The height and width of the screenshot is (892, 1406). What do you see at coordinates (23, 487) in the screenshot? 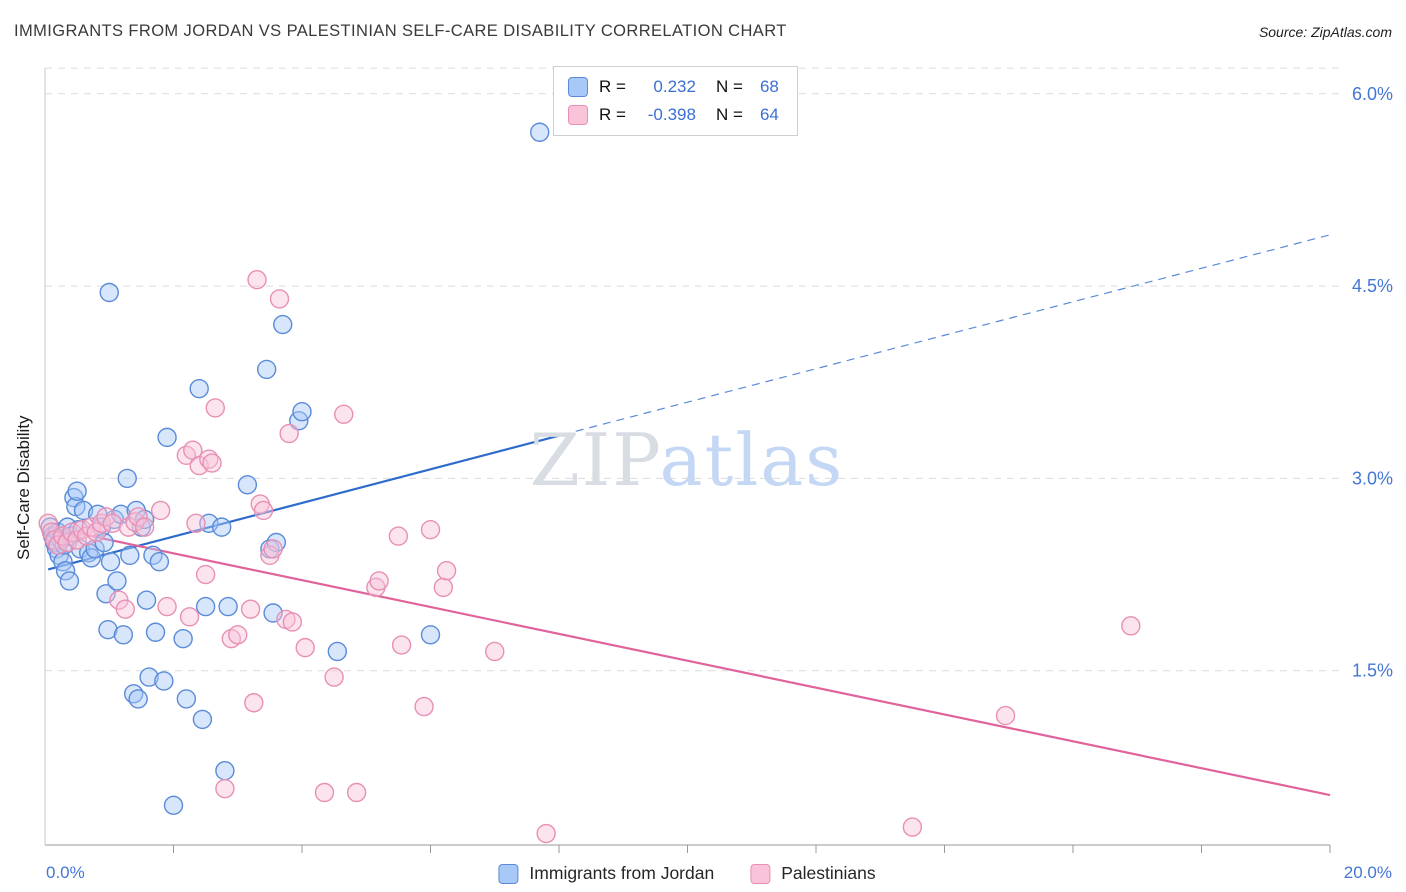
I see `y-axis-title: Self-Care Disability` at bounding box center [23, 487].